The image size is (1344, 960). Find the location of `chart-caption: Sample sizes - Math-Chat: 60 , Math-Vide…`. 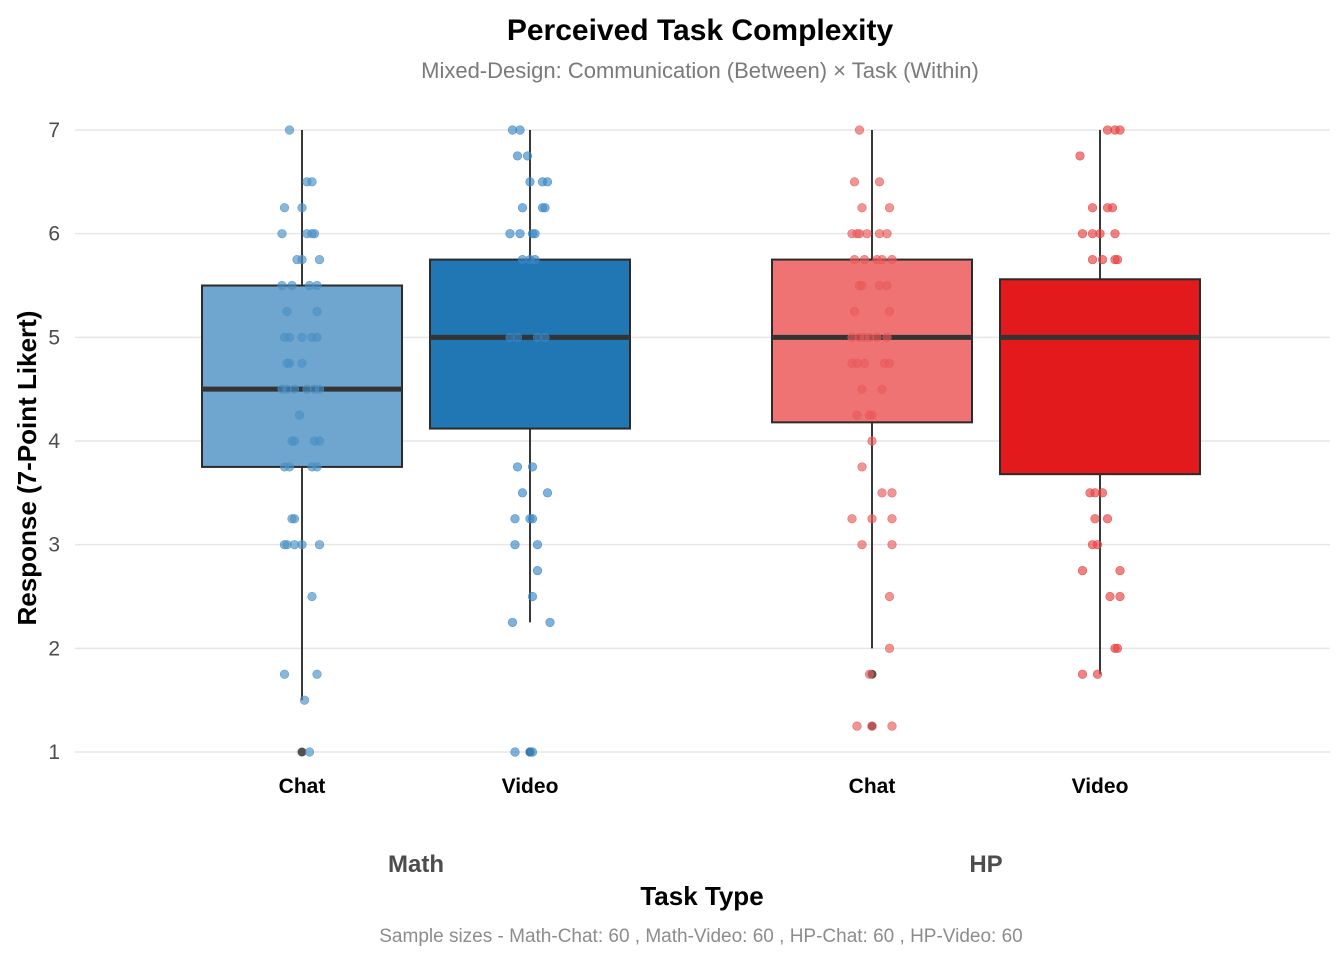

chart-caption: Sample sizes - Math-Chat: 60 , Math-Vide… is located at coordinates (701, 936).